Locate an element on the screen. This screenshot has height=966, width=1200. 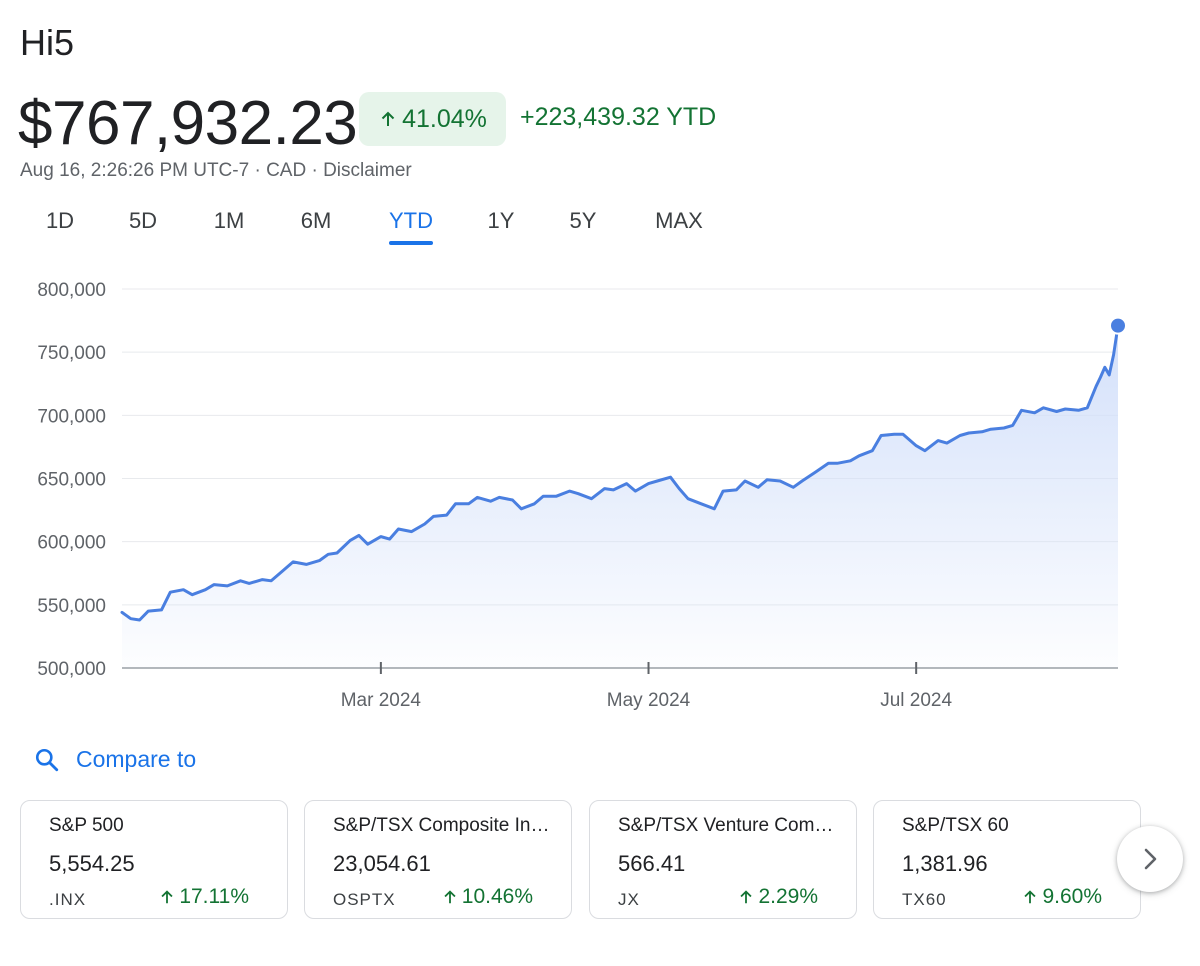
range-tab-label: YTD is located at coordinates (411, 220).